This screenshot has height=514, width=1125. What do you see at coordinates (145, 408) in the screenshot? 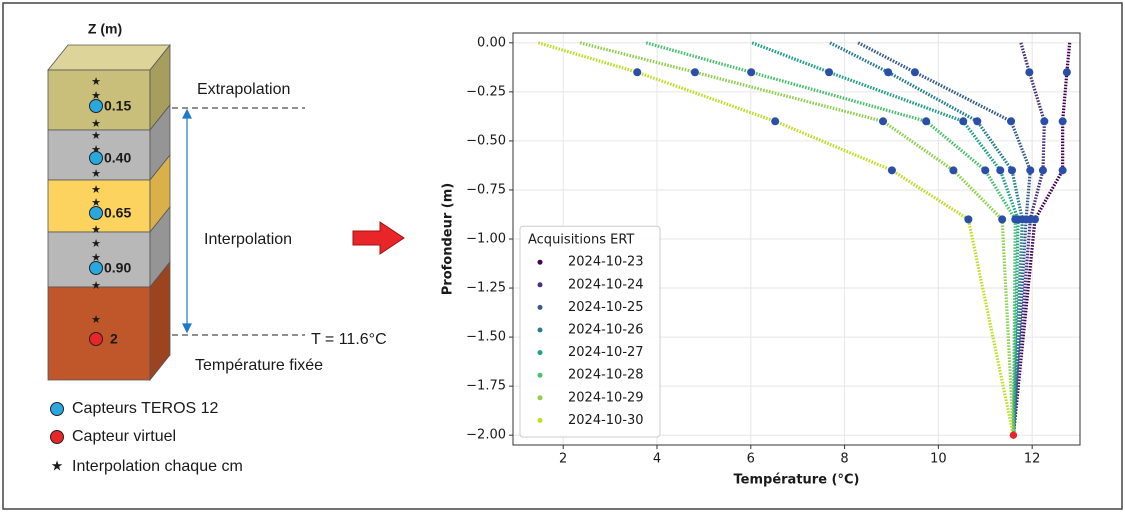
I see `legend-label: Capteurs TEROS 12` at bounding box center [145, 408].